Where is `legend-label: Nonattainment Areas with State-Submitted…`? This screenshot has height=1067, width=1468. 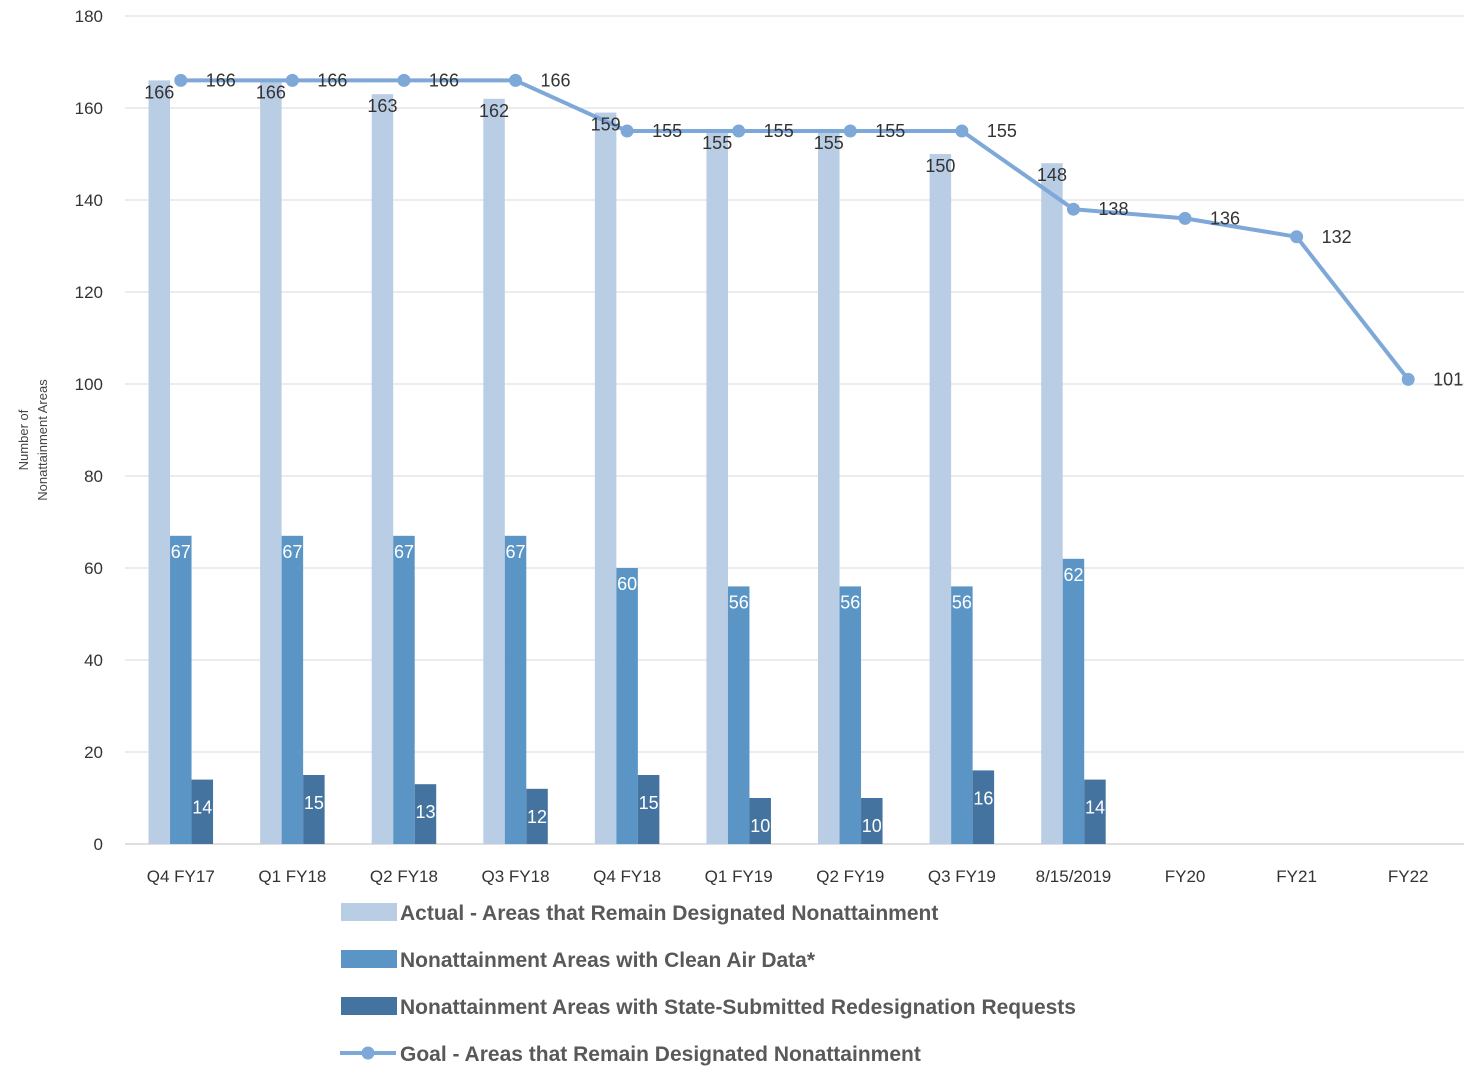 legend-label: Nonattainment Areas with State-Submitted… is located at coordinates (738, 1007).